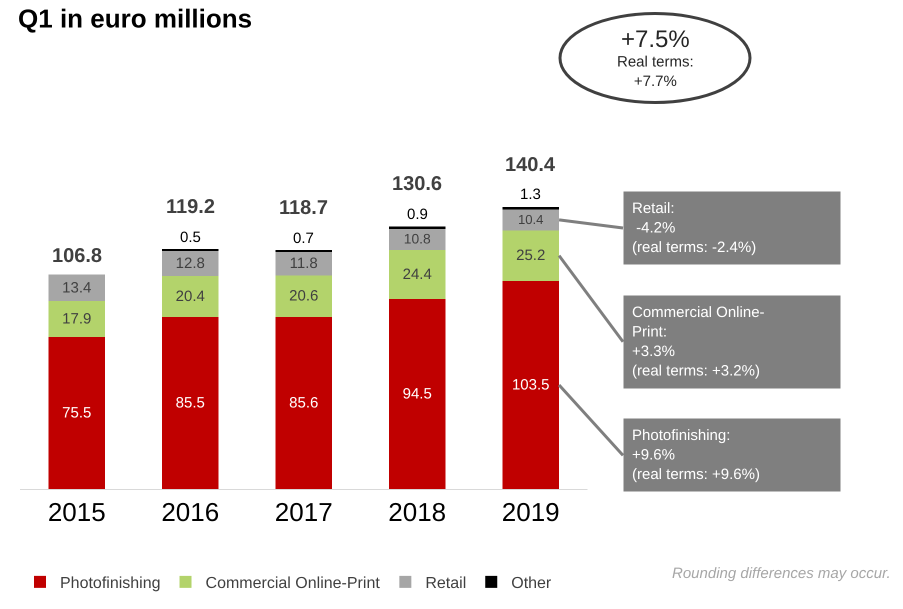  What do you see at coordinates (417, 238) in the screenshot?
I see `data-label: 10.8` at bounding box center [417, 238].